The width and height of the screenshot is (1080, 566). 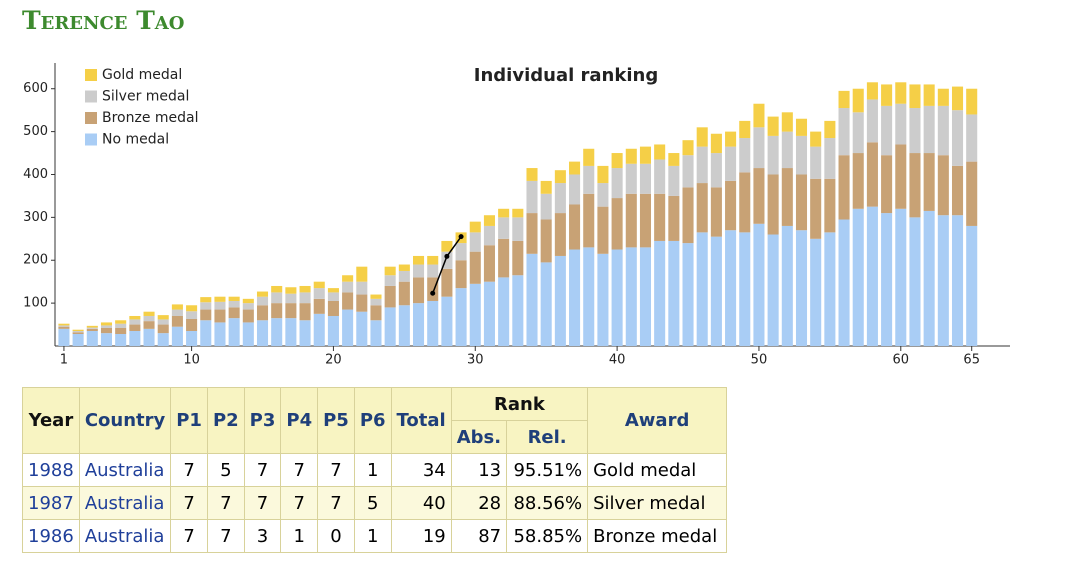 I want to click on table-row: 1988 Australia 7 5 7 7 7 1 34 13 95.51% Gold medal, so click(x=375, y=470).